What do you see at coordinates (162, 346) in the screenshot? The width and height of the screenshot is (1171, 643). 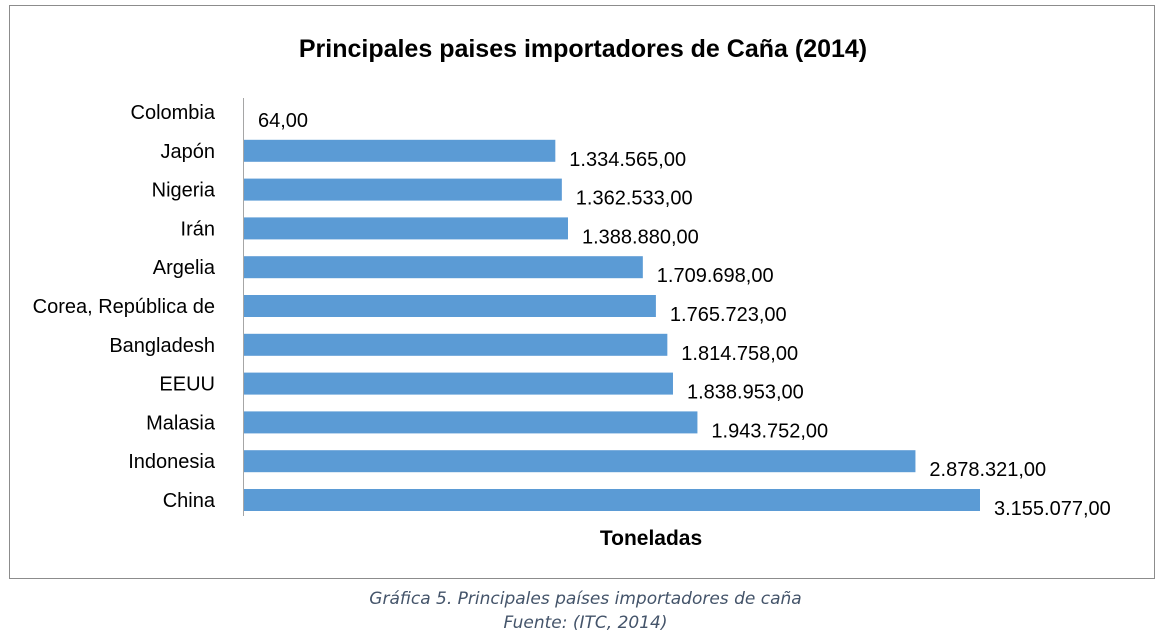 I see `category-label: Bangladesh` at bounding box center [162, 346].